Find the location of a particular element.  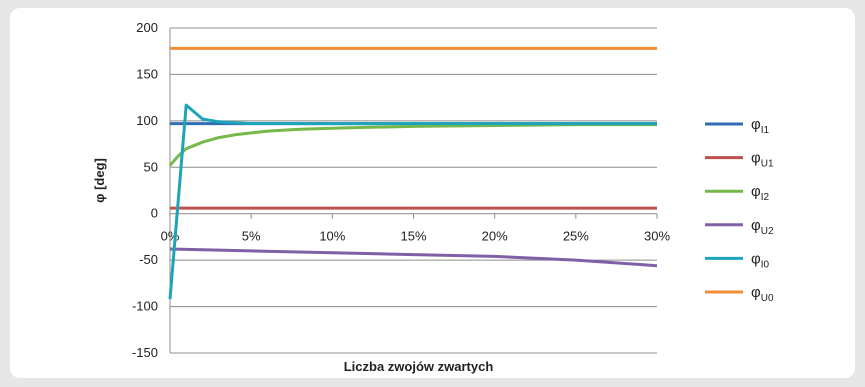

legend-label-sub: U0 is located at coordinates (767, 298).